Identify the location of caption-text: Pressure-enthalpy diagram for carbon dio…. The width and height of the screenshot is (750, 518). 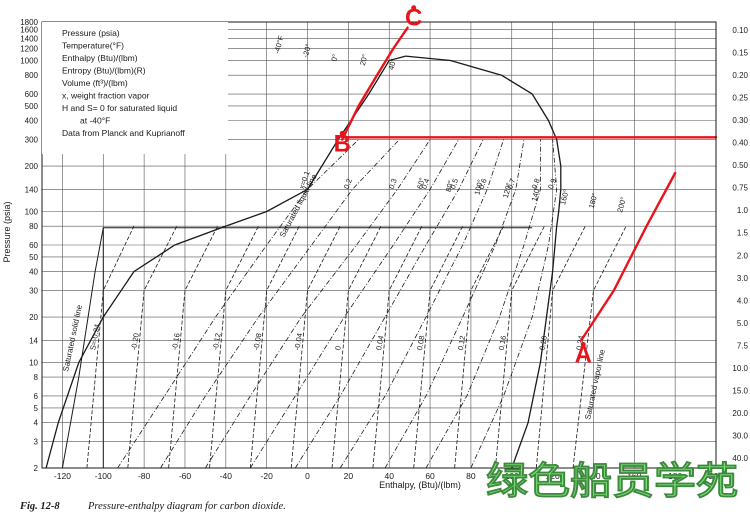
(186, 506).